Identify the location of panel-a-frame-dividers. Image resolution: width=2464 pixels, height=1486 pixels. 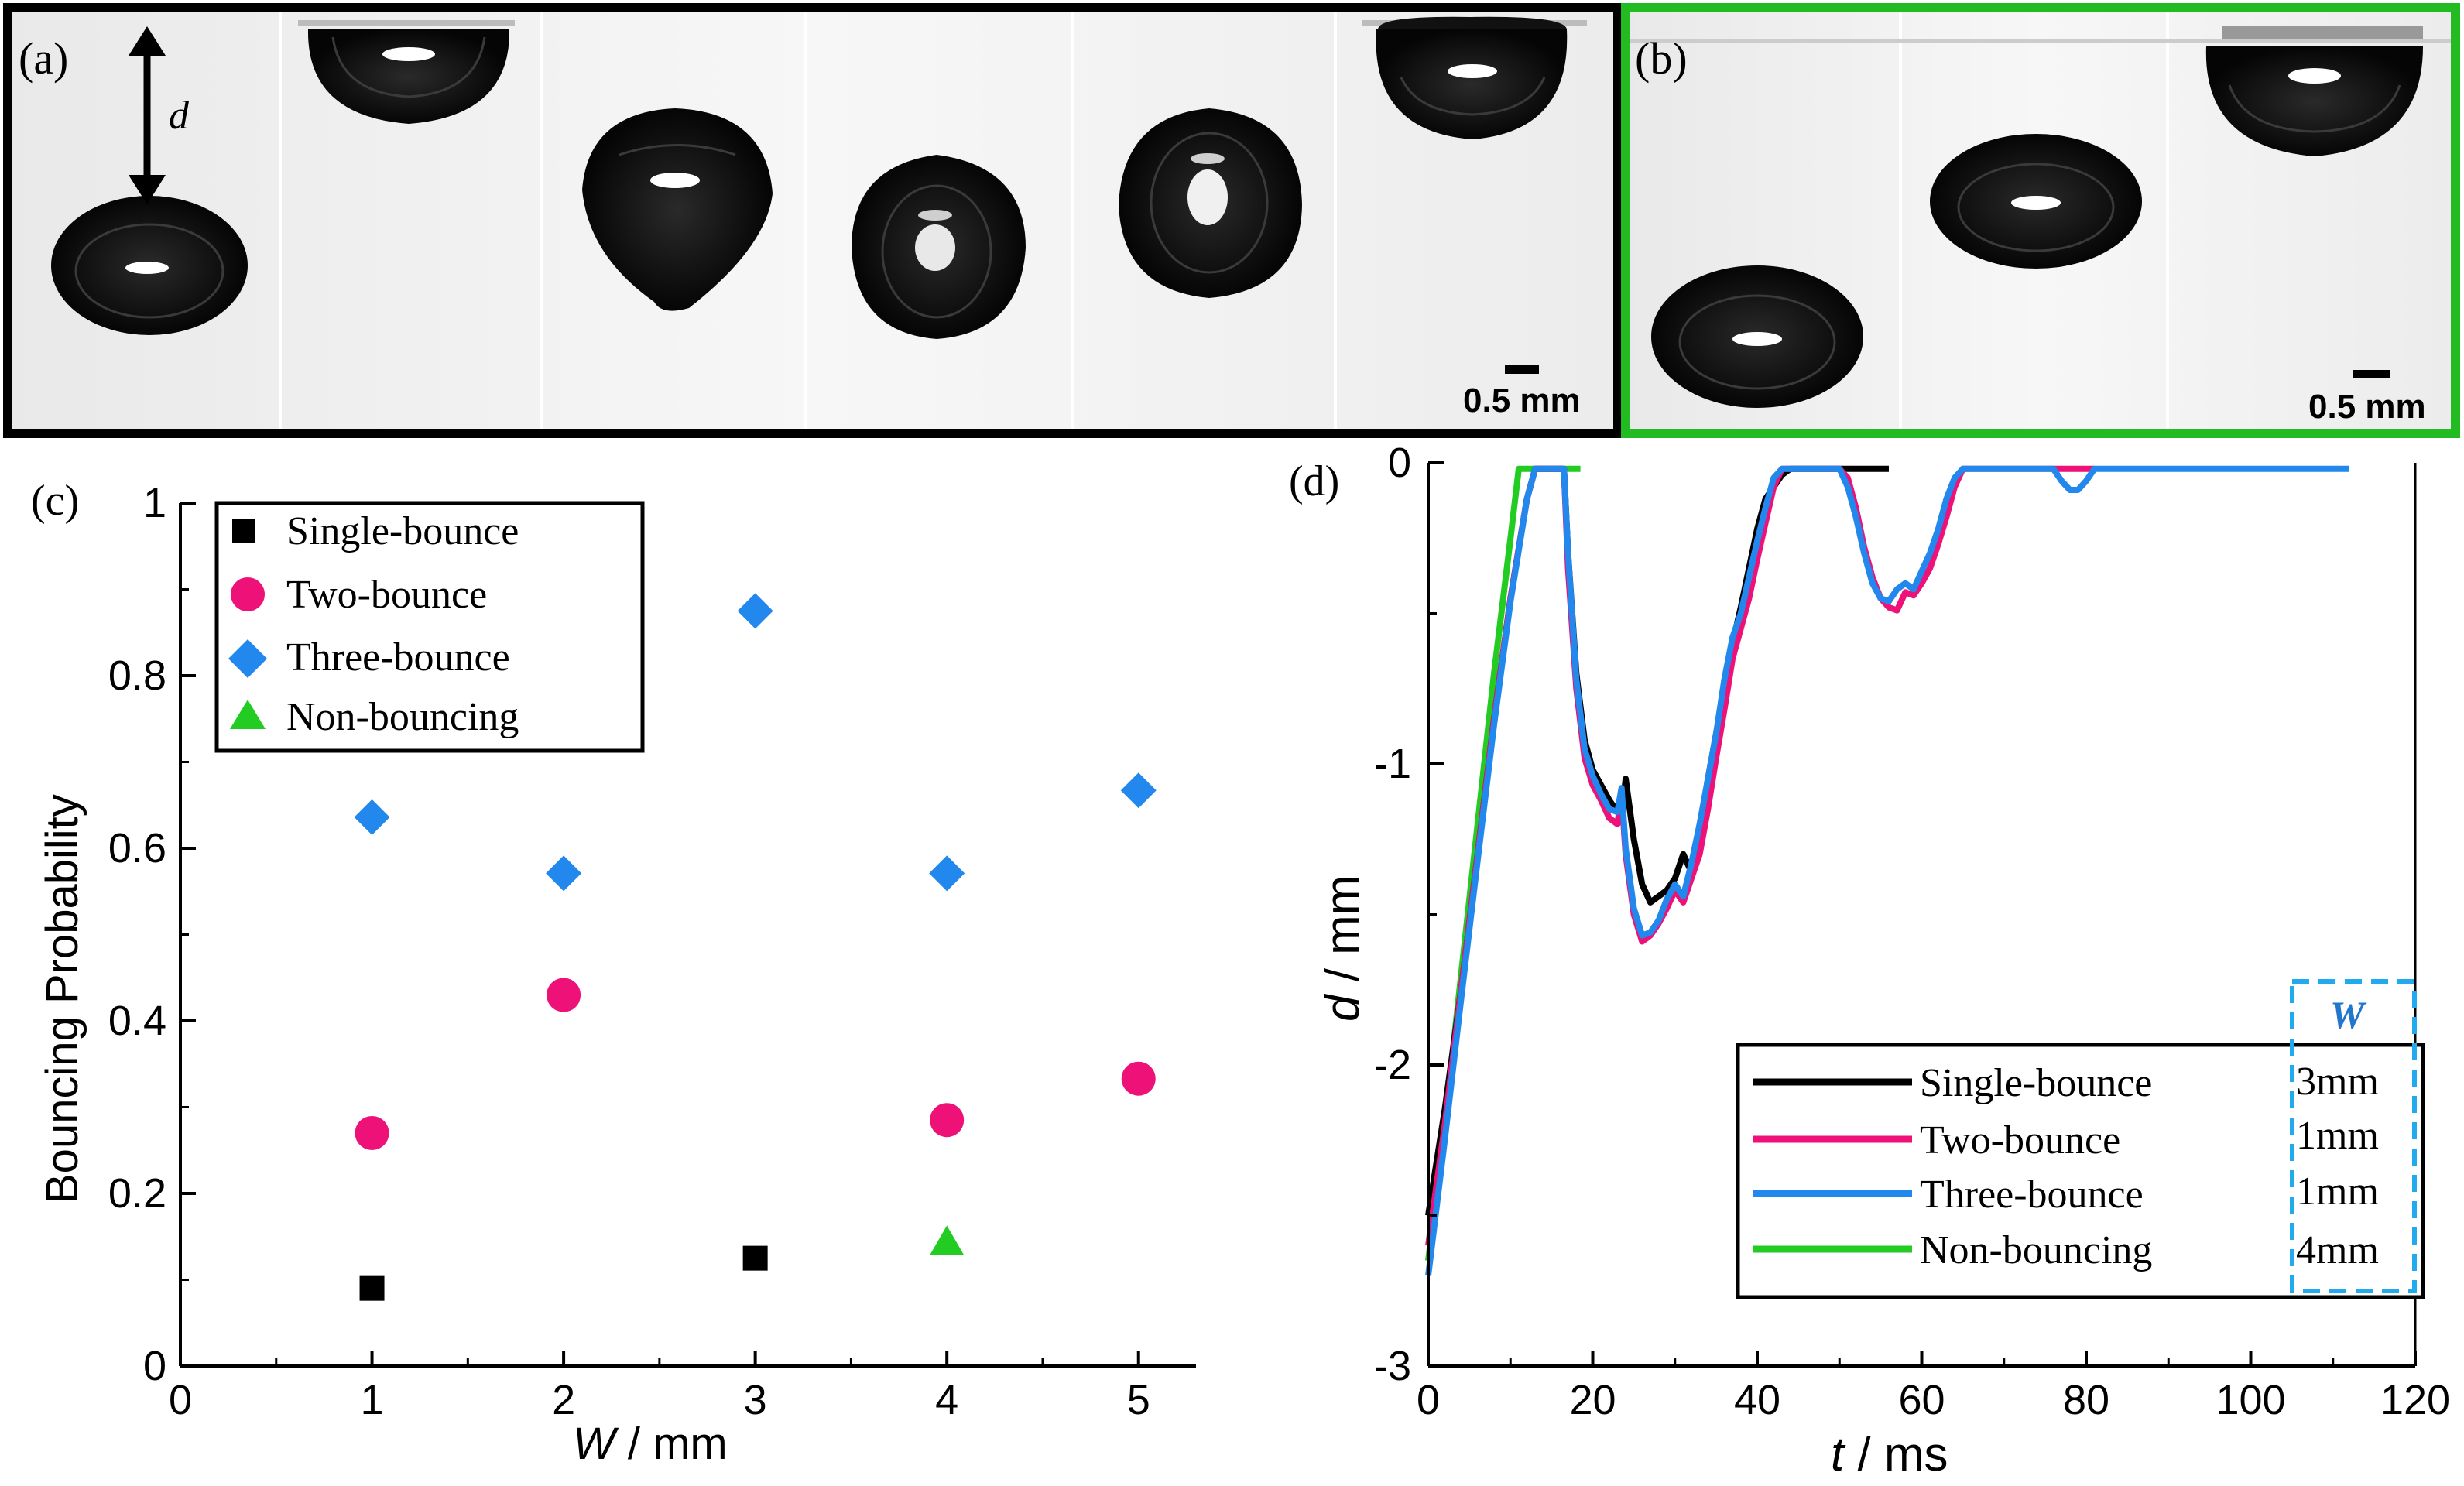
(808, 220).